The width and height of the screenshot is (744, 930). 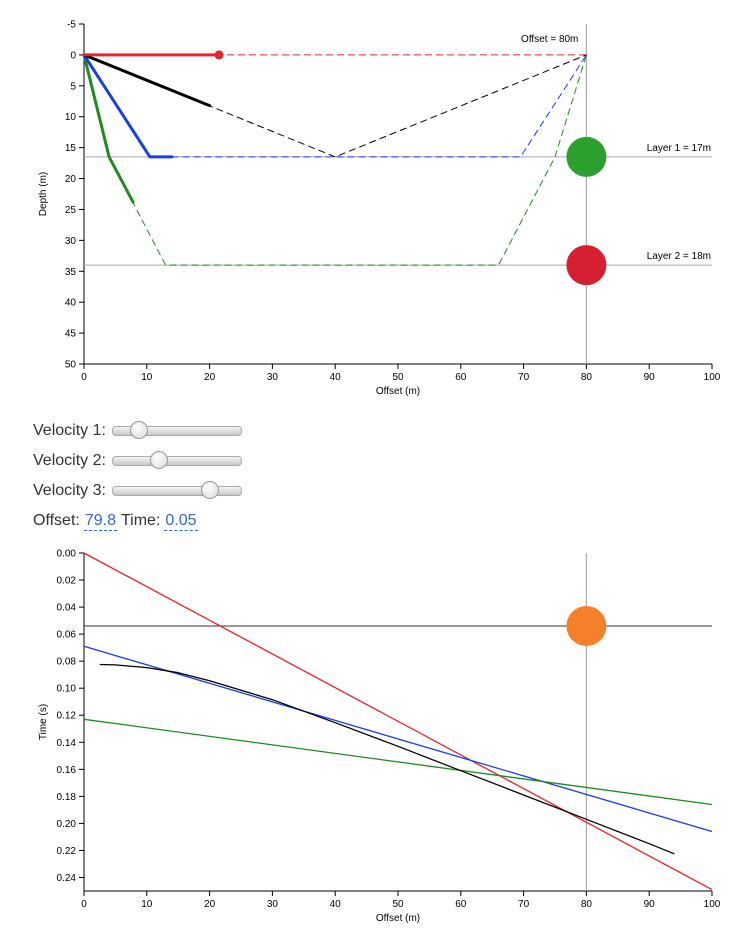 I want to click on y-tick-label: 20, so click(x=71, y=179).